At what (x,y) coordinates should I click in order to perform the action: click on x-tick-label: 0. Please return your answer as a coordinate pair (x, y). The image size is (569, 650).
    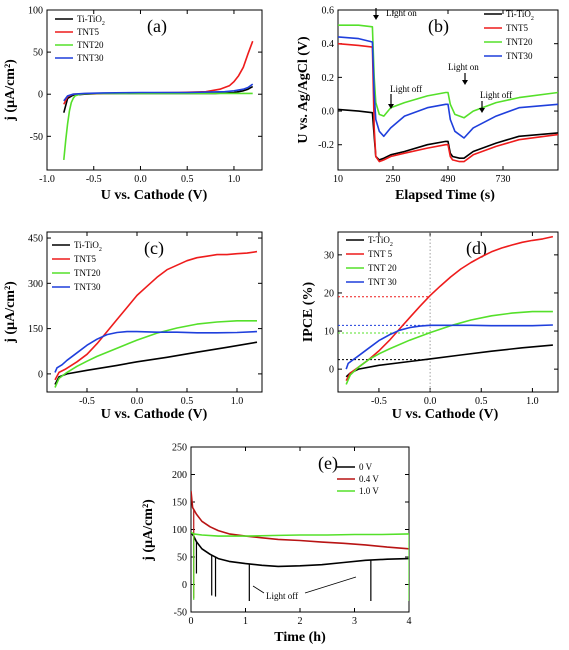
    Looking at the image, I should click on (191, 621).